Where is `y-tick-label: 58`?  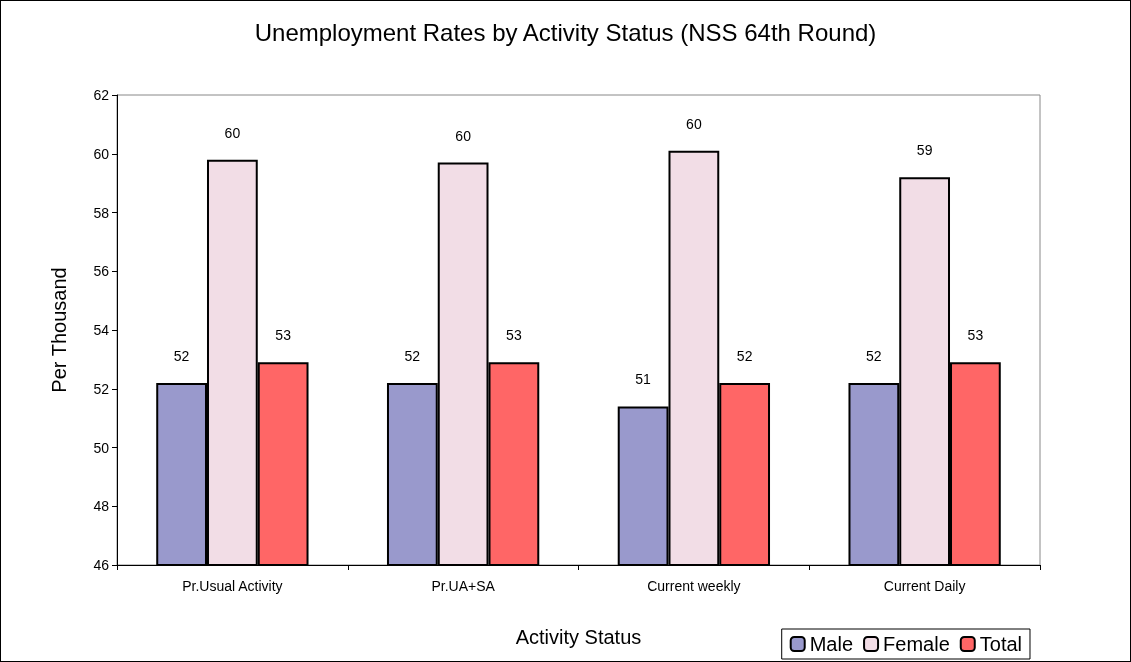 y-tick-label: 58 is located at coordinates (101, 212).